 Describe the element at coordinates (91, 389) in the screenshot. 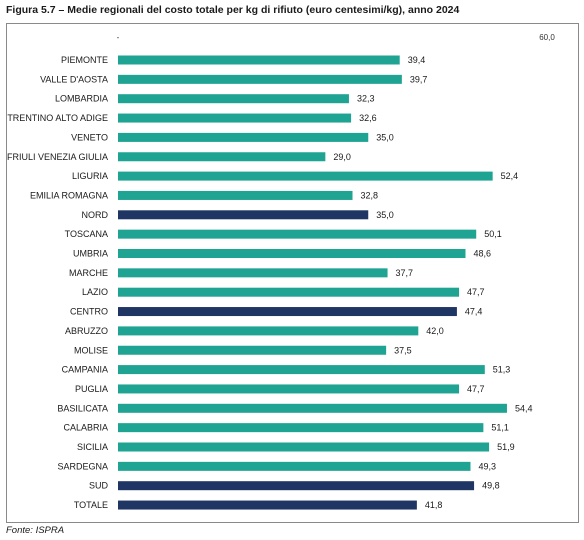

I see `category-label: PUGLIA` at that location.